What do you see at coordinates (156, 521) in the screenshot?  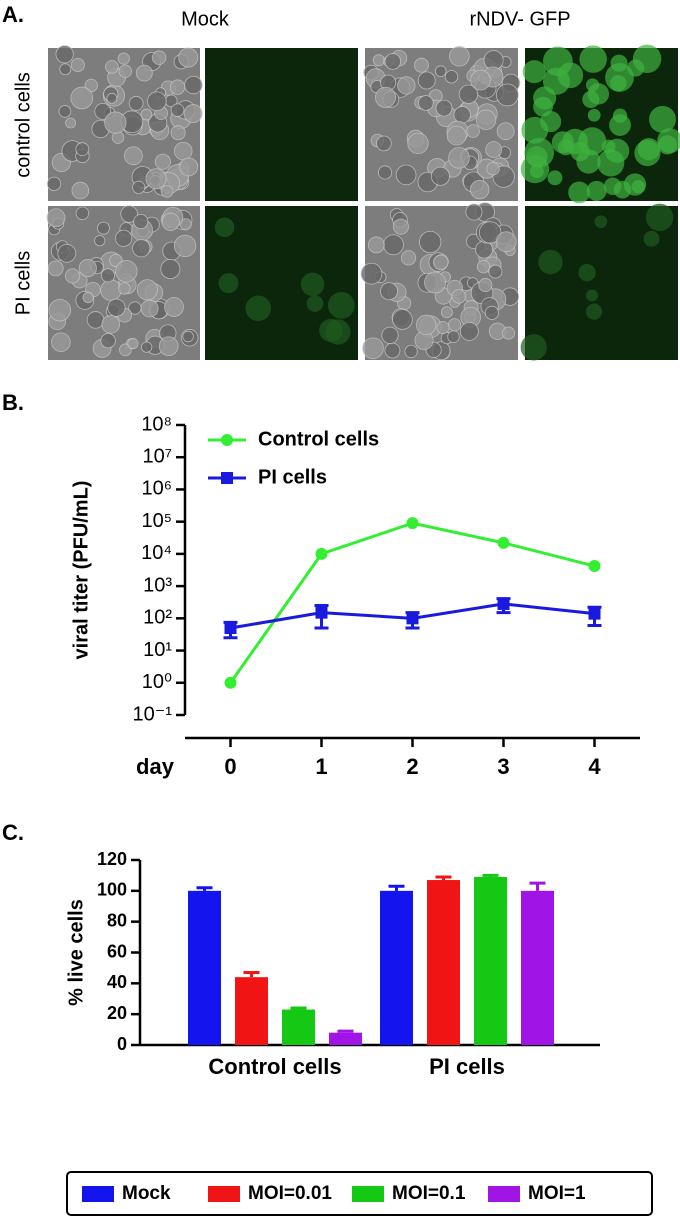 I see `y-tick-label: 10⁵` at bounding box center [156, 521].